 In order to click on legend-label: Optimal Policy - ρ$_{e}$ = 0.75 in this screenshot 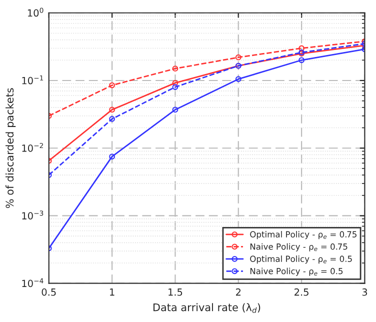, I will do `click(303, 235)`.